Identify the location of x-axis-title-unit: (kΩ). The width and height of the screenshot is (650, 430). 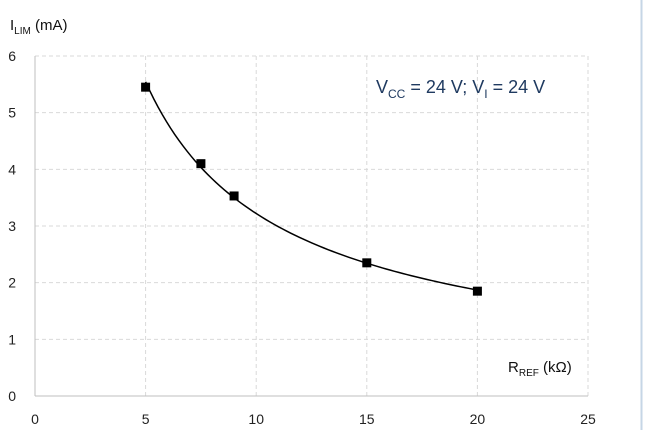
(555, 367).